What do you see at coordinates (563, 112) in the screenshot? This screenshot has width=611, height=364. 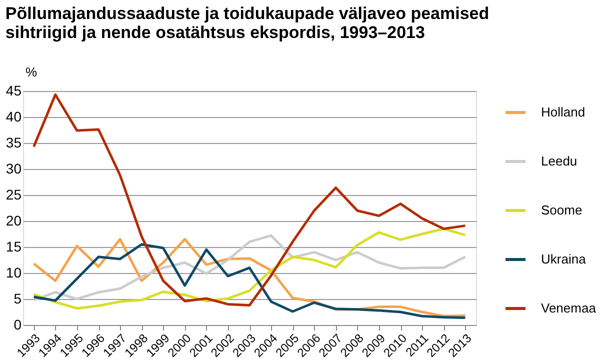 I see `legend-label: Holland` at bounding box center [563, 112].